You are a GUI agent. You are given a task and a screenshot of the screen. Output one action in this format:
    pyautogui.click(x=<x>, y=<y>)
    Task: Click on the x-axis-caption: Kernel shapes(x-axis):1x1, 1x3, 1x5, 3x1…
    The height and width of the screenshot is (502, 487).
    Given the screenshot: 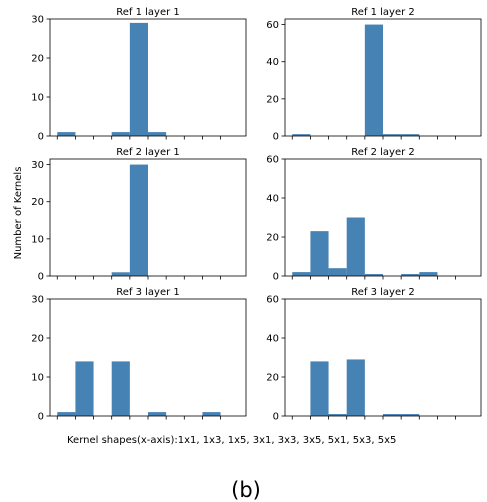 What is the action you would take?
    pyautogui.click(x=231, y=440)
    